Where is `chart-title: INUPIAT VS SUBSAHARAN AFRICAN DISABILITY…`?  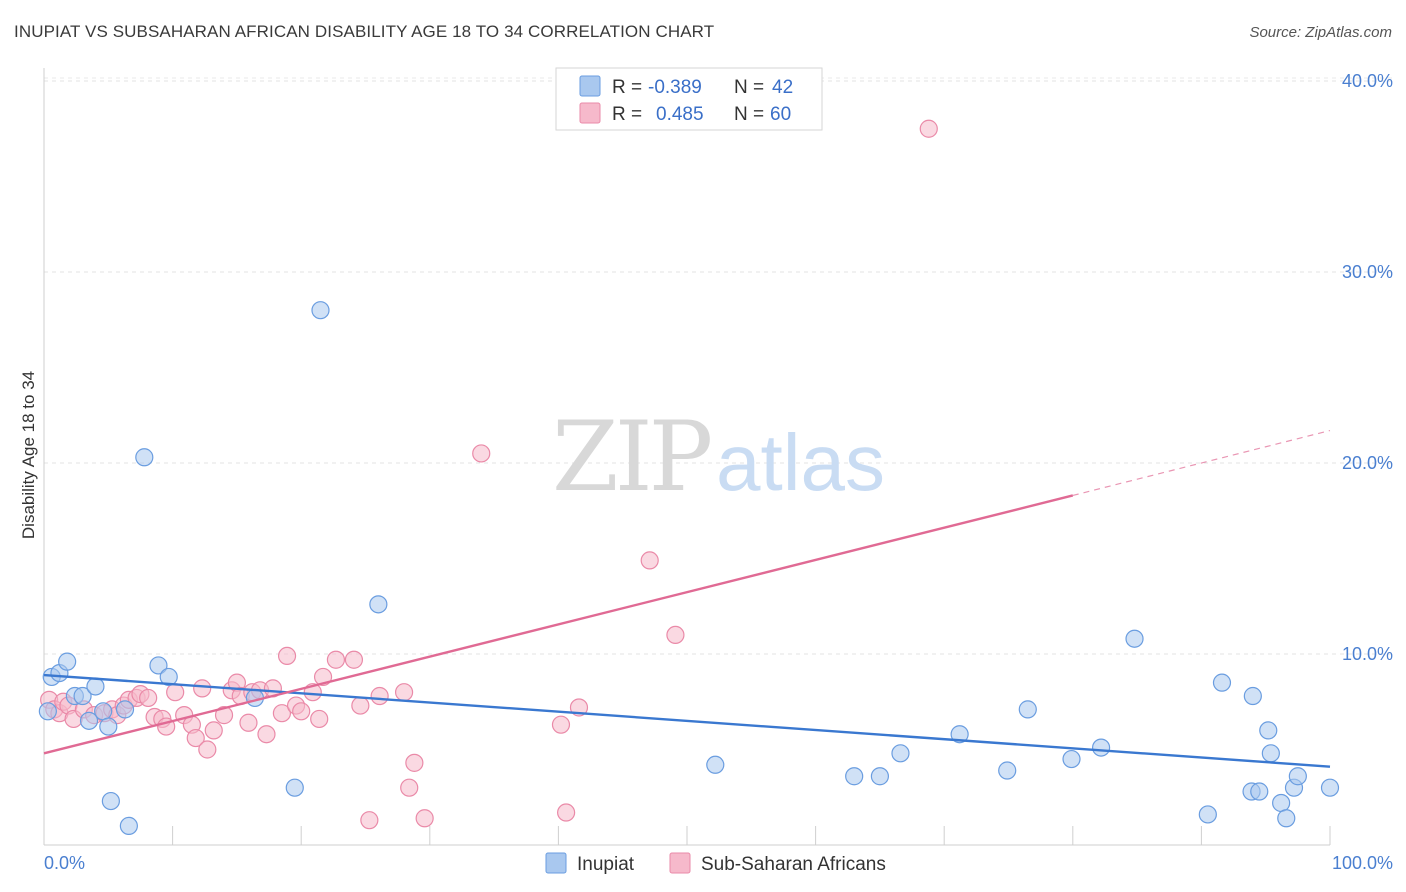
chart-title: INUPIAT VS SUBSAHARAN AFRICAN DISABILITY… is located at coordinates (364, 31).